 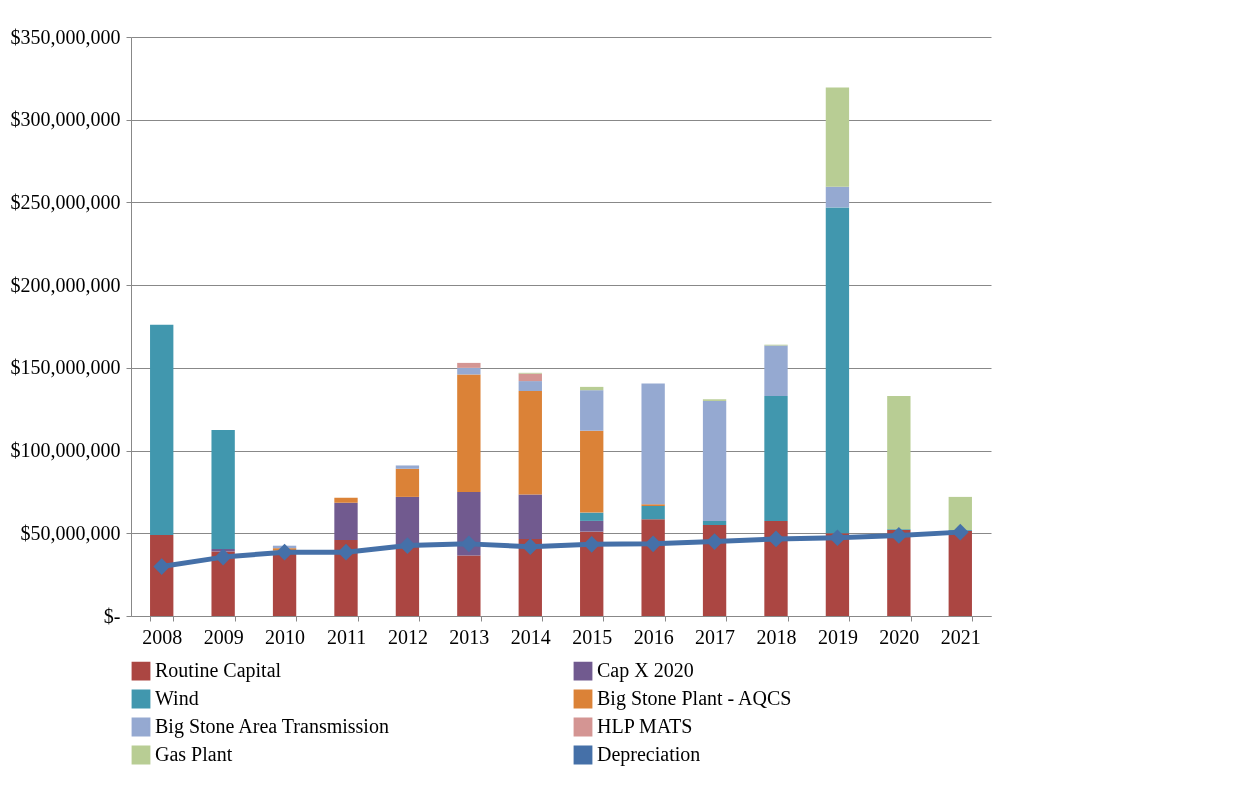 What do you see at coordinates (960, 636) in the screenshot?
I see `x-tick-label: 2021` at bounding box center [960, 636].